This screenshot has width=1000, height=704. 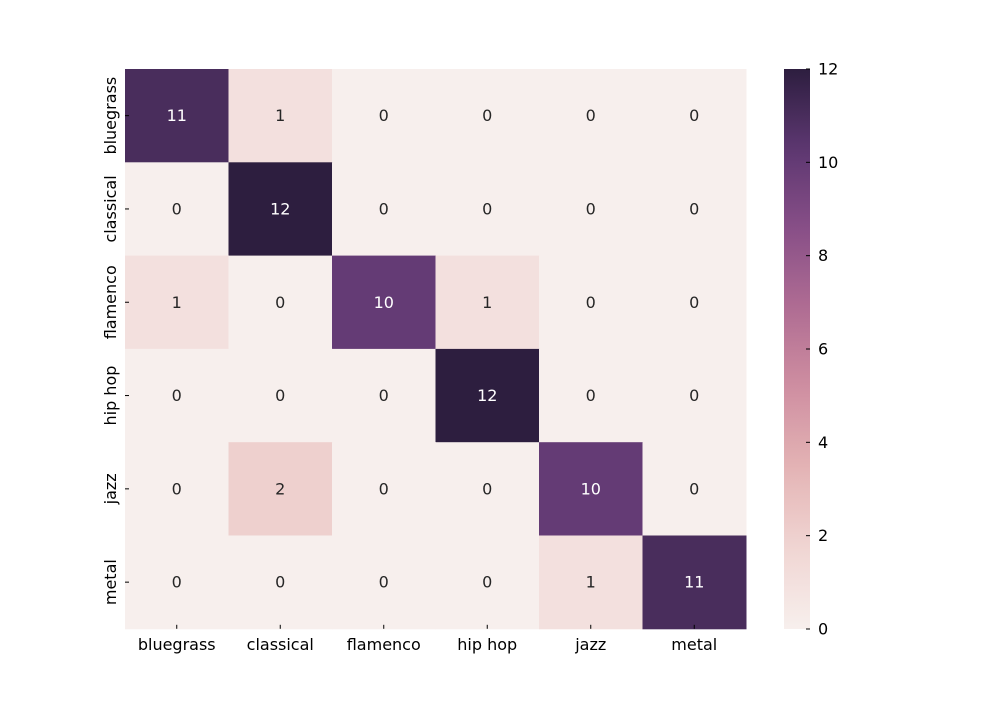 I want to click on x-tick-label: classical, so click(x=280, y=644).